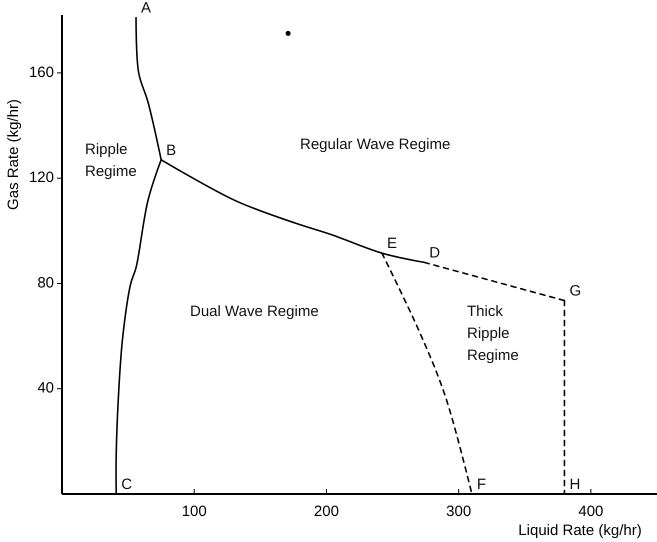  Describe the element at coordinates (45, 283) in the screenshot. I see `y-tick-label: 80` at that location.